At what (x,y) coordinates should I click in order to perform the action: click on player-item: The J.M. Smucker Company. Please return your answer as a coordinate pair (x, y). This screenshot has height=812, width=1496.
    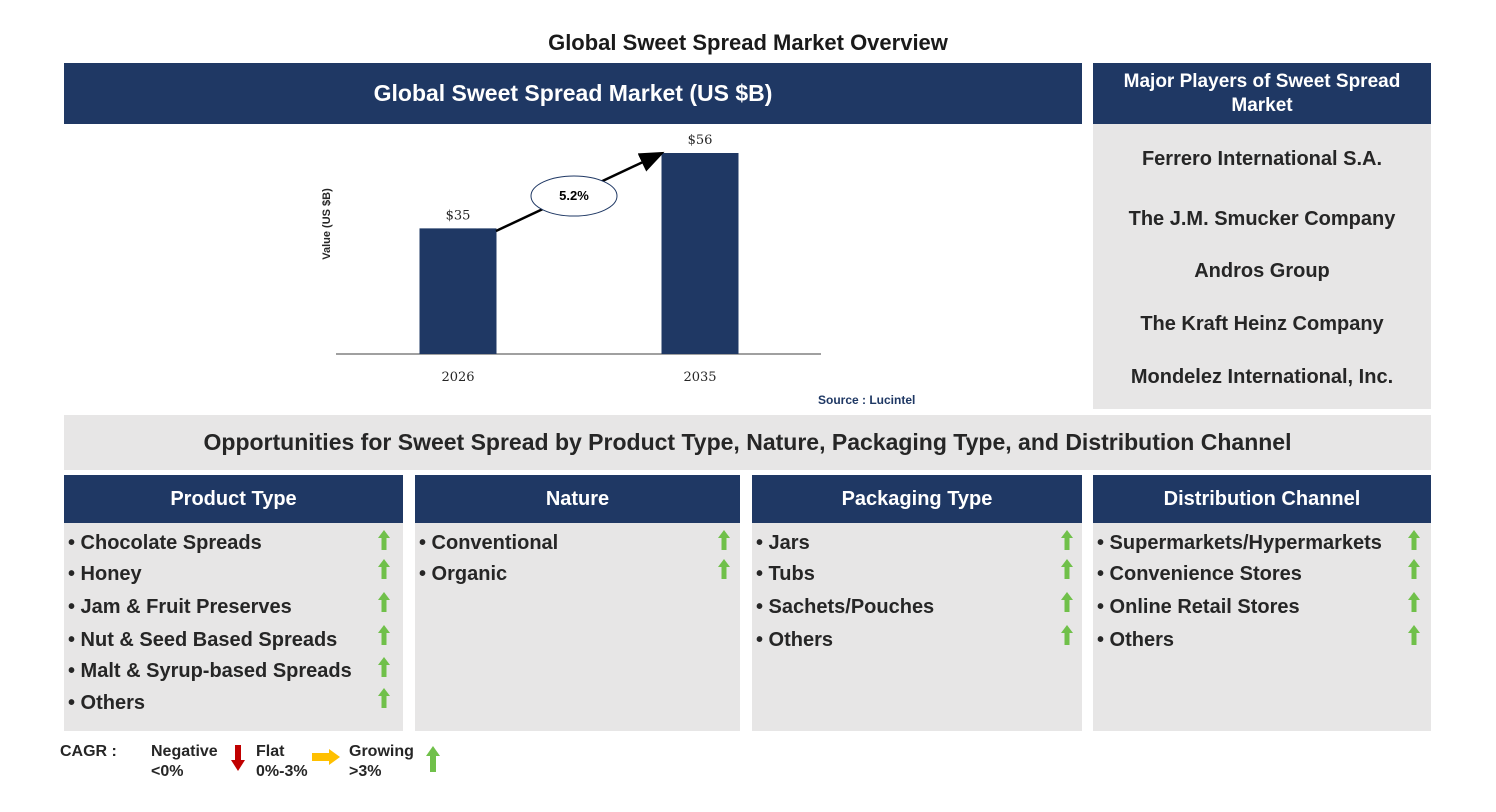
    Looking at the image, I should click on (1262, 219).